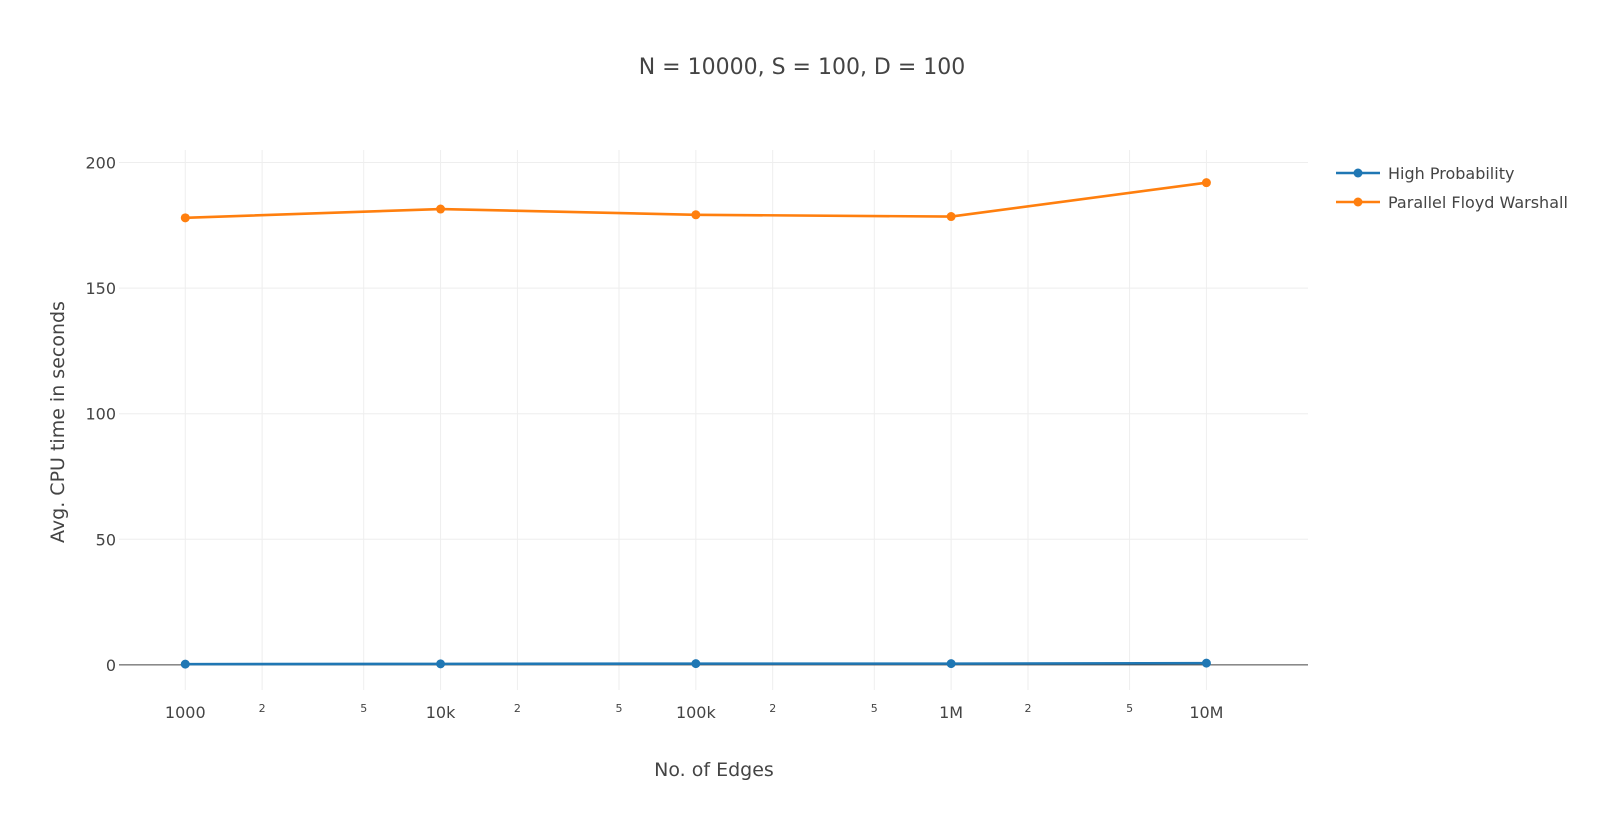  Describe the element at coordinates (1451, 173) in the screenshot. I see `legend-label: High Probability` at that location.